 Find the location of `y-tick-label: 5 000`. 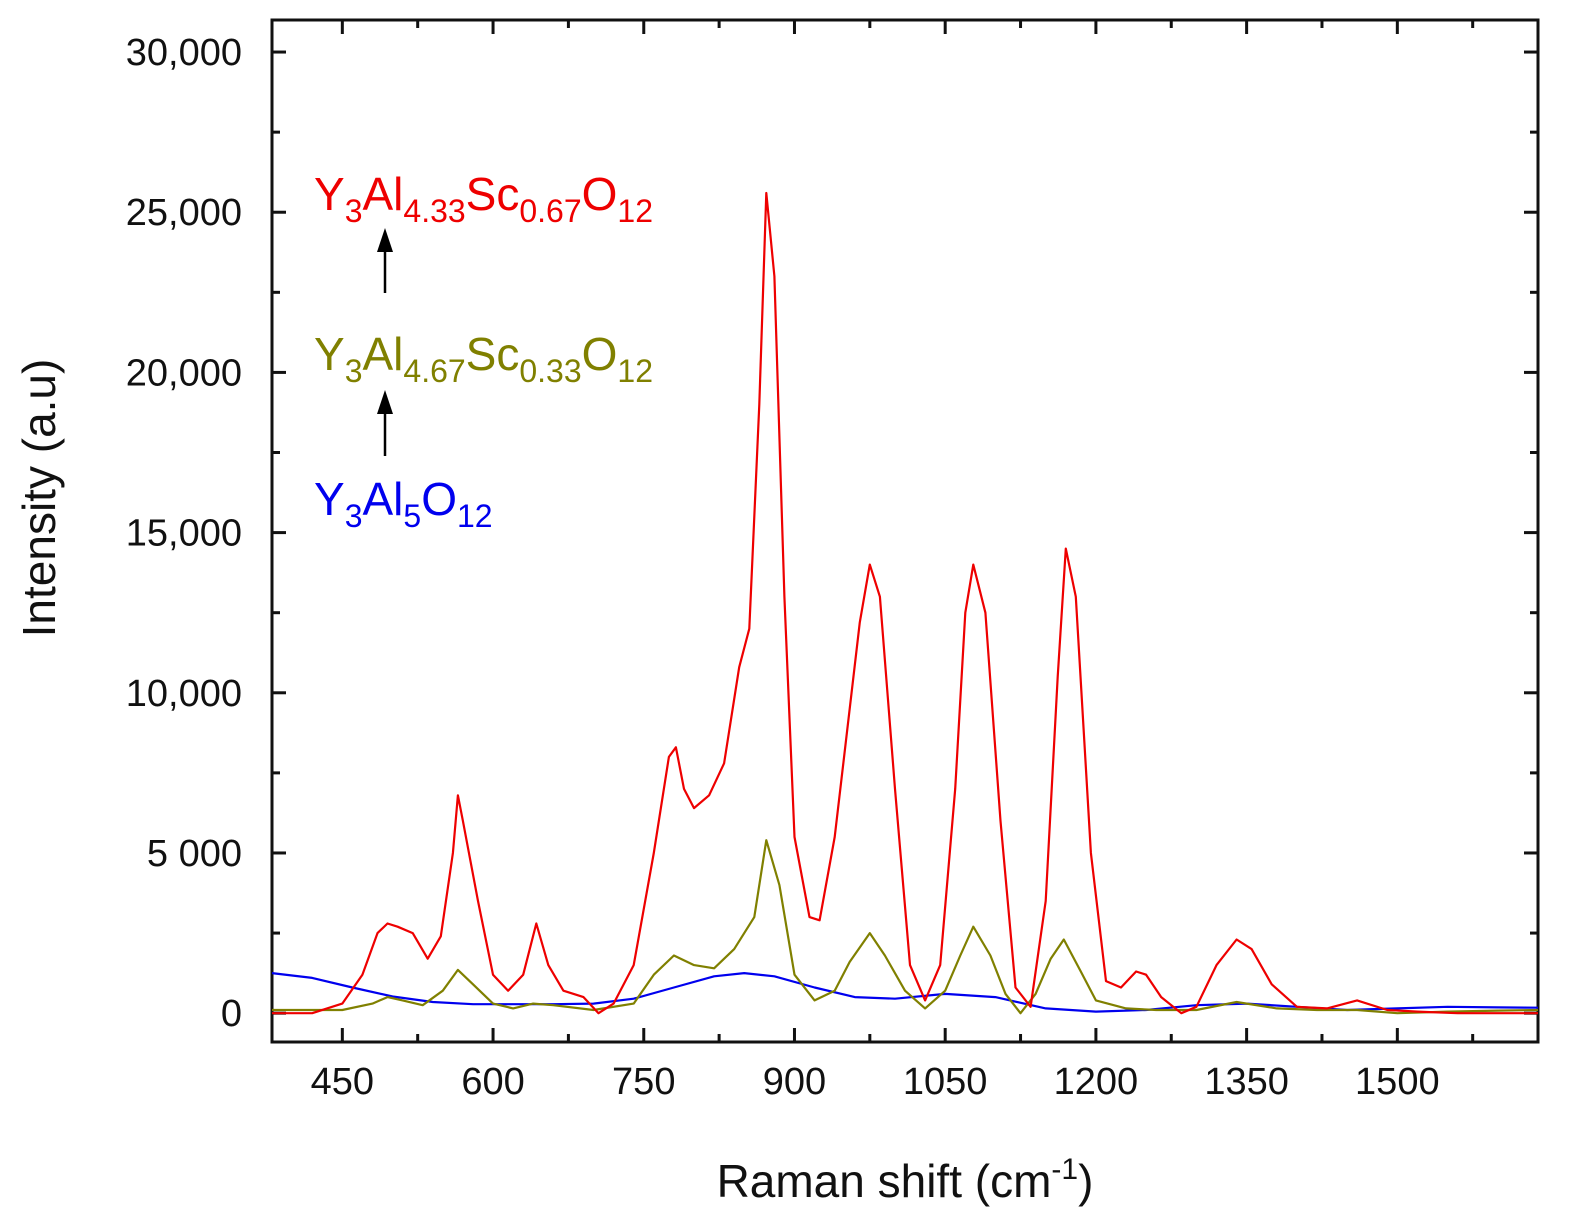

y-tick-label: 5 000 is located at coordinates (194, 854).